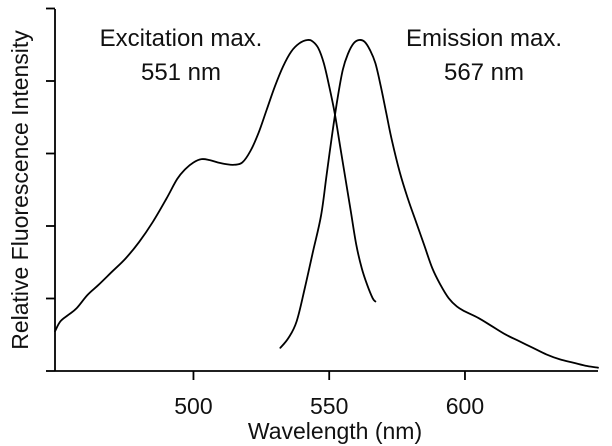 Image resolution: width=612 pixels, height=446 pixels. Describe the element at coordinates (20, 190) in the screenshot. I see `y-axis-label: Relative Fluorescence Intensity` at that location.